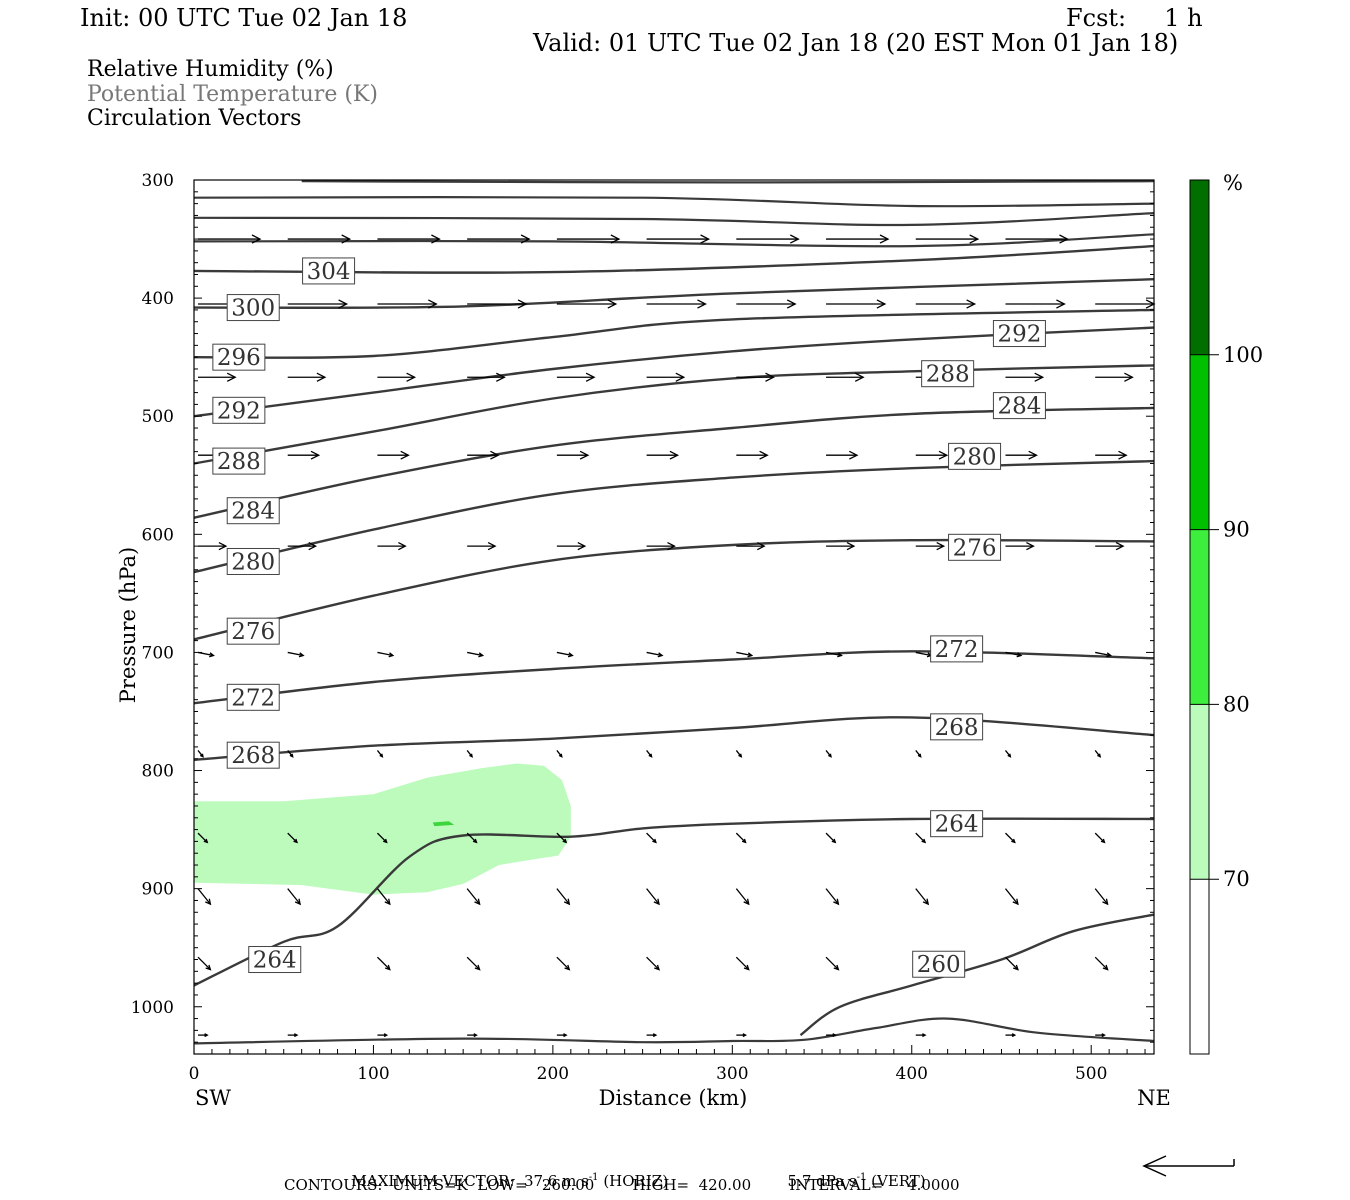  Describe the element at coordinates (553, 1074) in the screenshot. I see `x-tick-label: 200` at that location.